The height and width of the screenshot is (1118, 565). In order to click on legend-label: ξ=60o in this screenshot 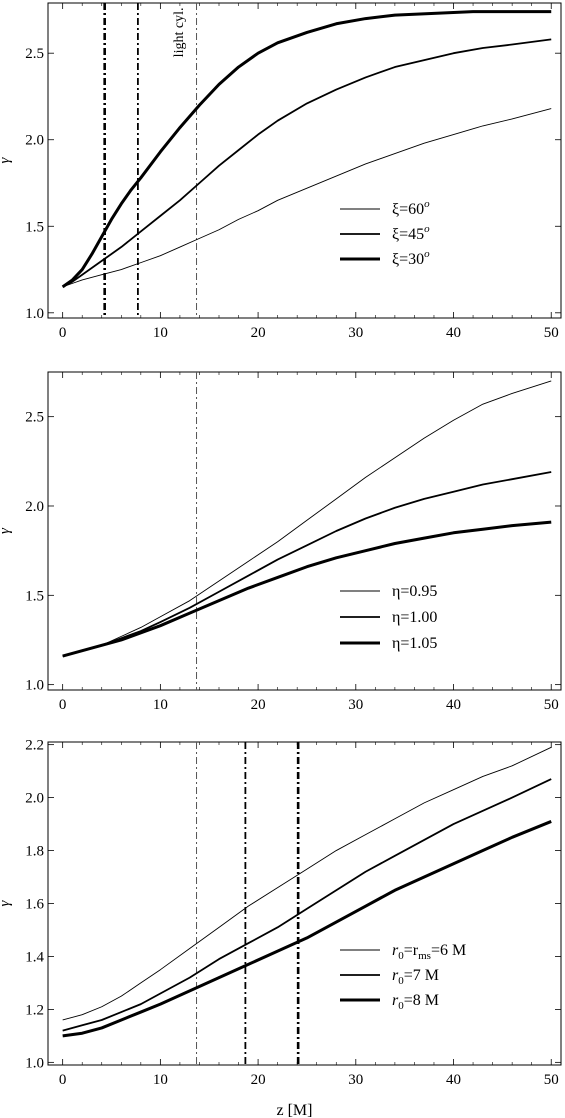, I will do `click(411, 208)`.